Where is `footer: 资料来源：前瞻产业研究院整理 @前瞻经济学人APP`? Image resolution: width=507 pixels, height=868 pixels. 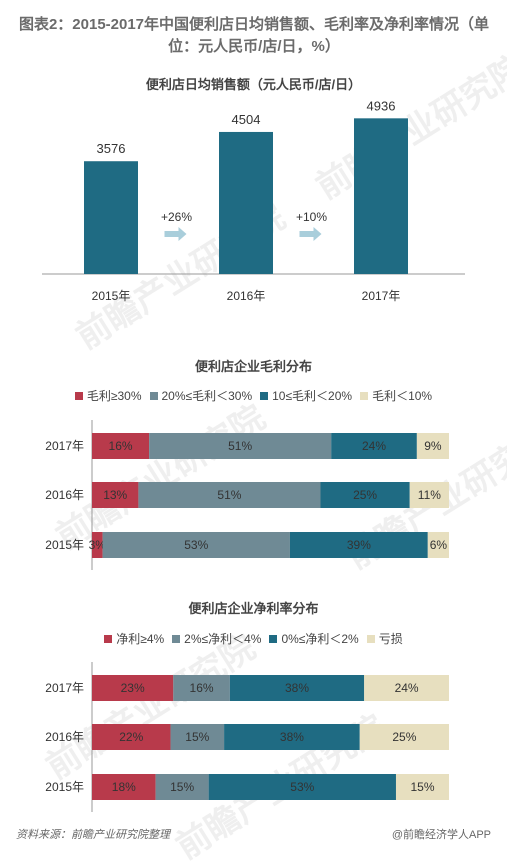
footer: 资料来源：前瞻产业研究院整理 @前瞻经济学人APP is located at coordinates (253, 834).